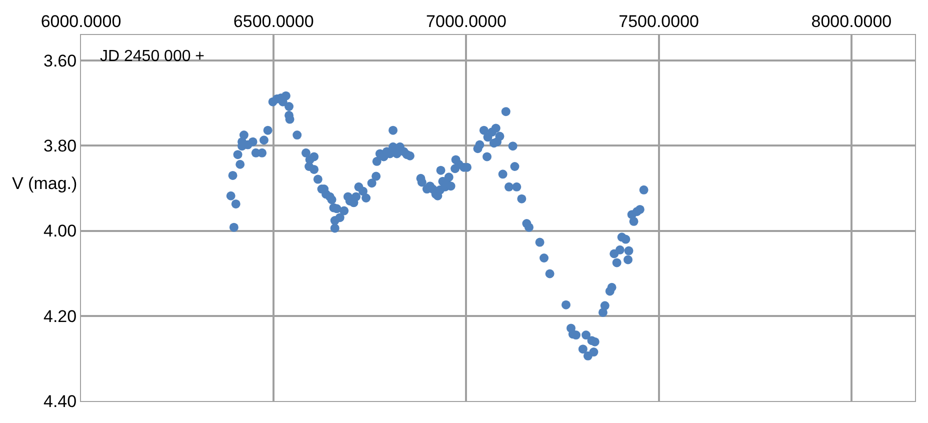 This screenshot has height=423, width=928. I want to click on annotation: JD 2450 000 +, so click(152, 56).